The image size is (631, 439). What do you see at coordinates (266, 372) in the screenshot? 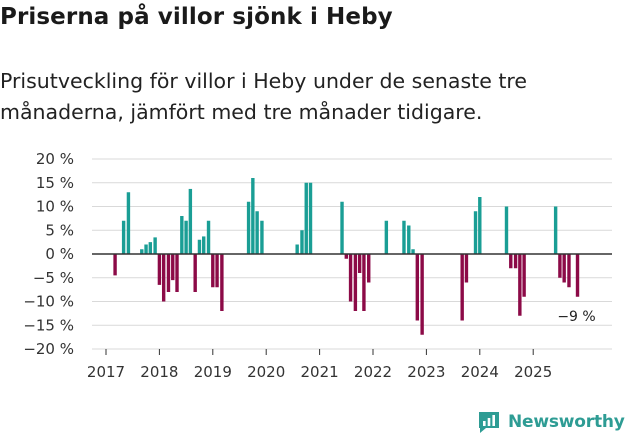
I see `x-tick-label: 2020` at bounding box center [266, 372].